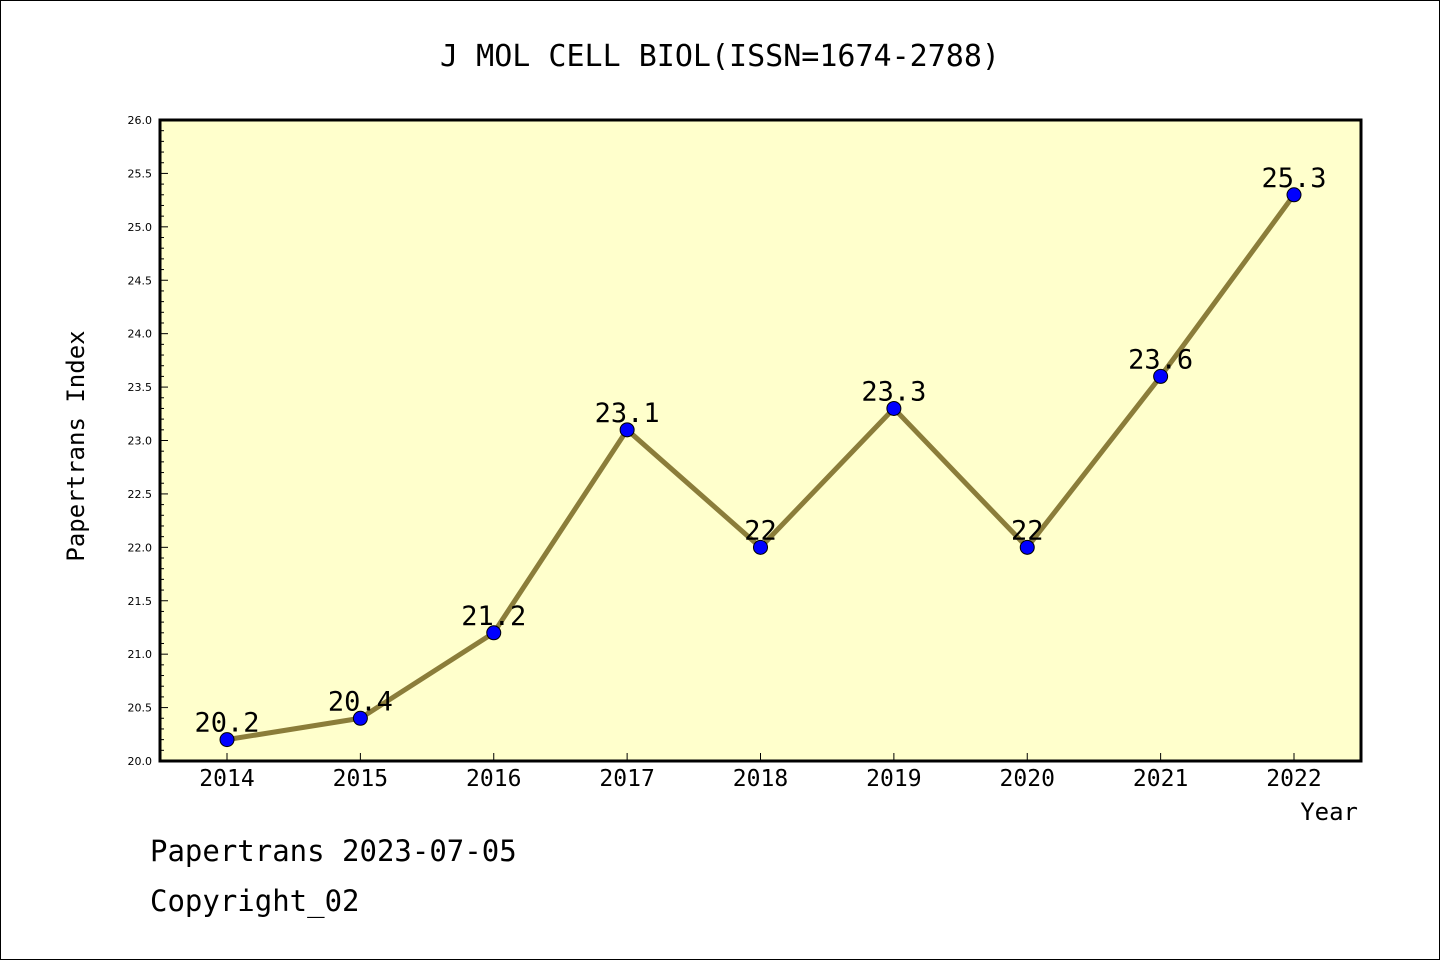  What do you see at coordinates (140, 601) in the screenshot?
I see `y-tick-label: 21.5` at bounding box center [140, 601].